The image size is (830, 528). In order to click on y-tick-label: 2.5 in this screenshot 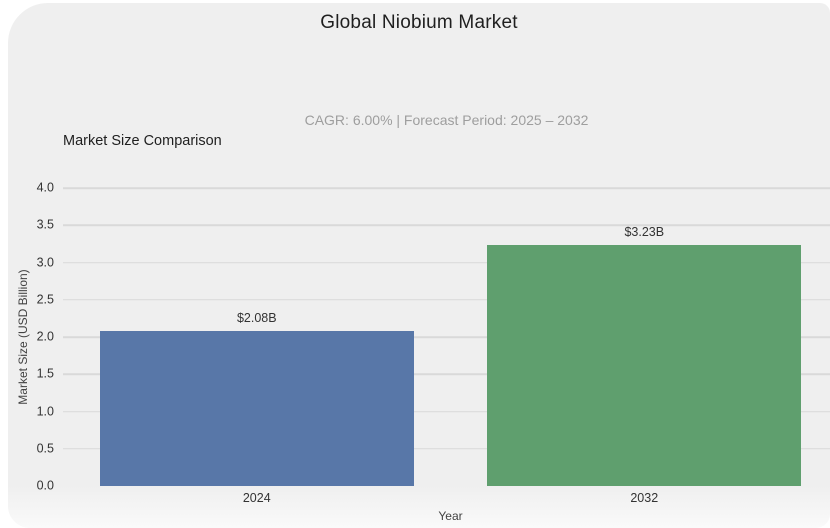, I will do `click(45, 299)`.